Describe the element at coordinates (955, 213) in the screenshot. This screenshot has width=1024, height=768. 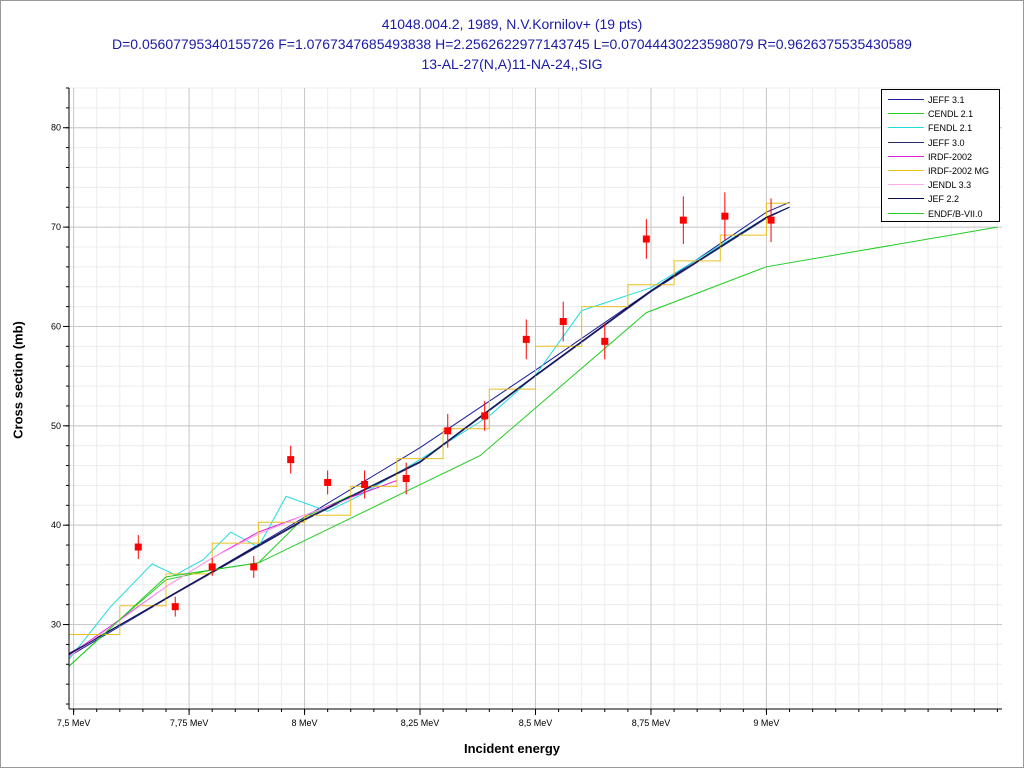
I see `legend-label: ENDF/B-VII.0` at that location.